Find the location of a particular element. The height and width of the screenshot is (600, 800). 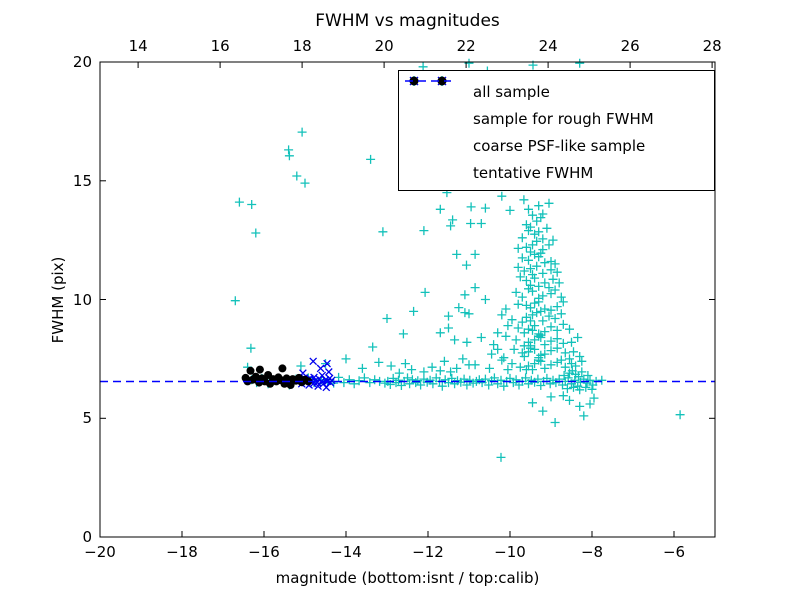

x-top-tick-label: 18 is located at coordinates (302, 46).